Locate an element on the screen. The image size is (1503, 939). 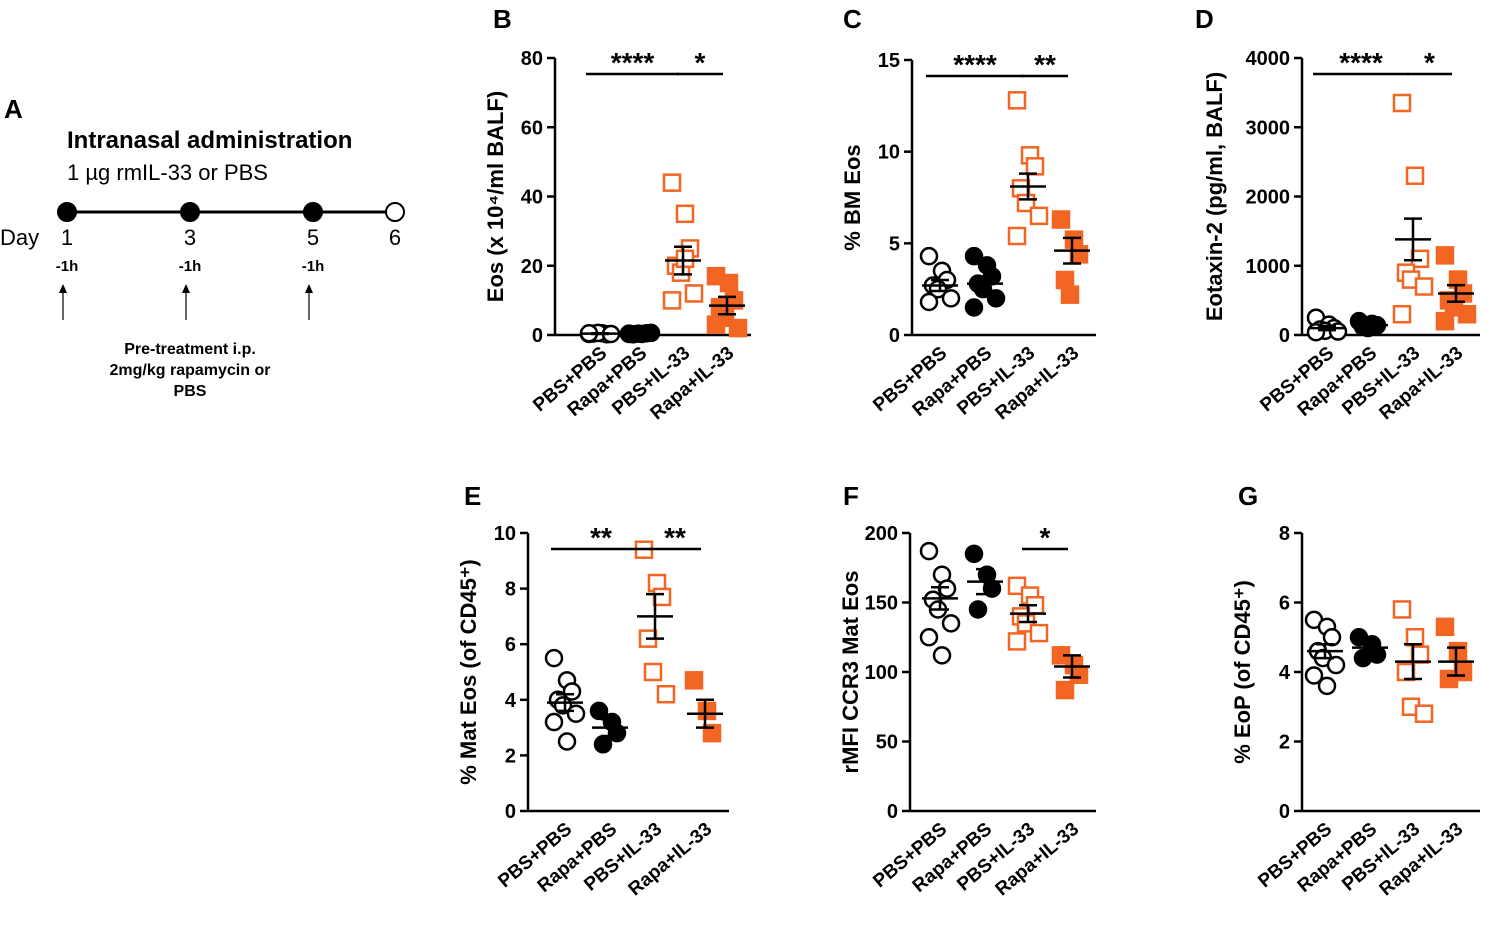
y-axis-label: % Mat Eos (of CD45⁺) is located at coordinates (468, 672).